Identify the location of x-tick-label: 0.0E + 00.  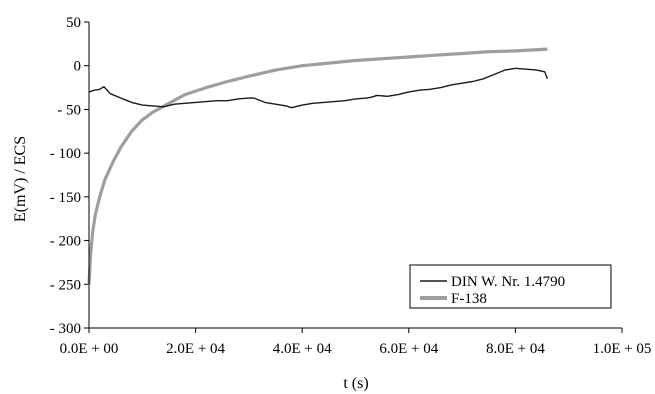
(89, 349).